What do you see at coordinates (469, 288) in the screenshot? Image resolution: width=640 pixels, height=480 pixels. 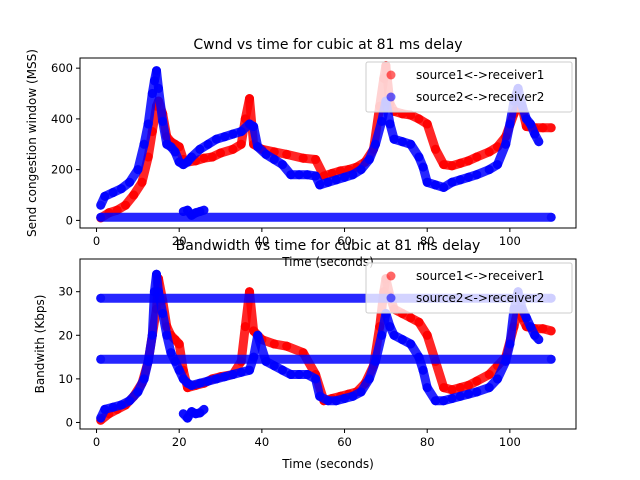 I see `bandwidth-legend: source1<->receiver1 source2<->receiver2` at bounding box center [469, 288].